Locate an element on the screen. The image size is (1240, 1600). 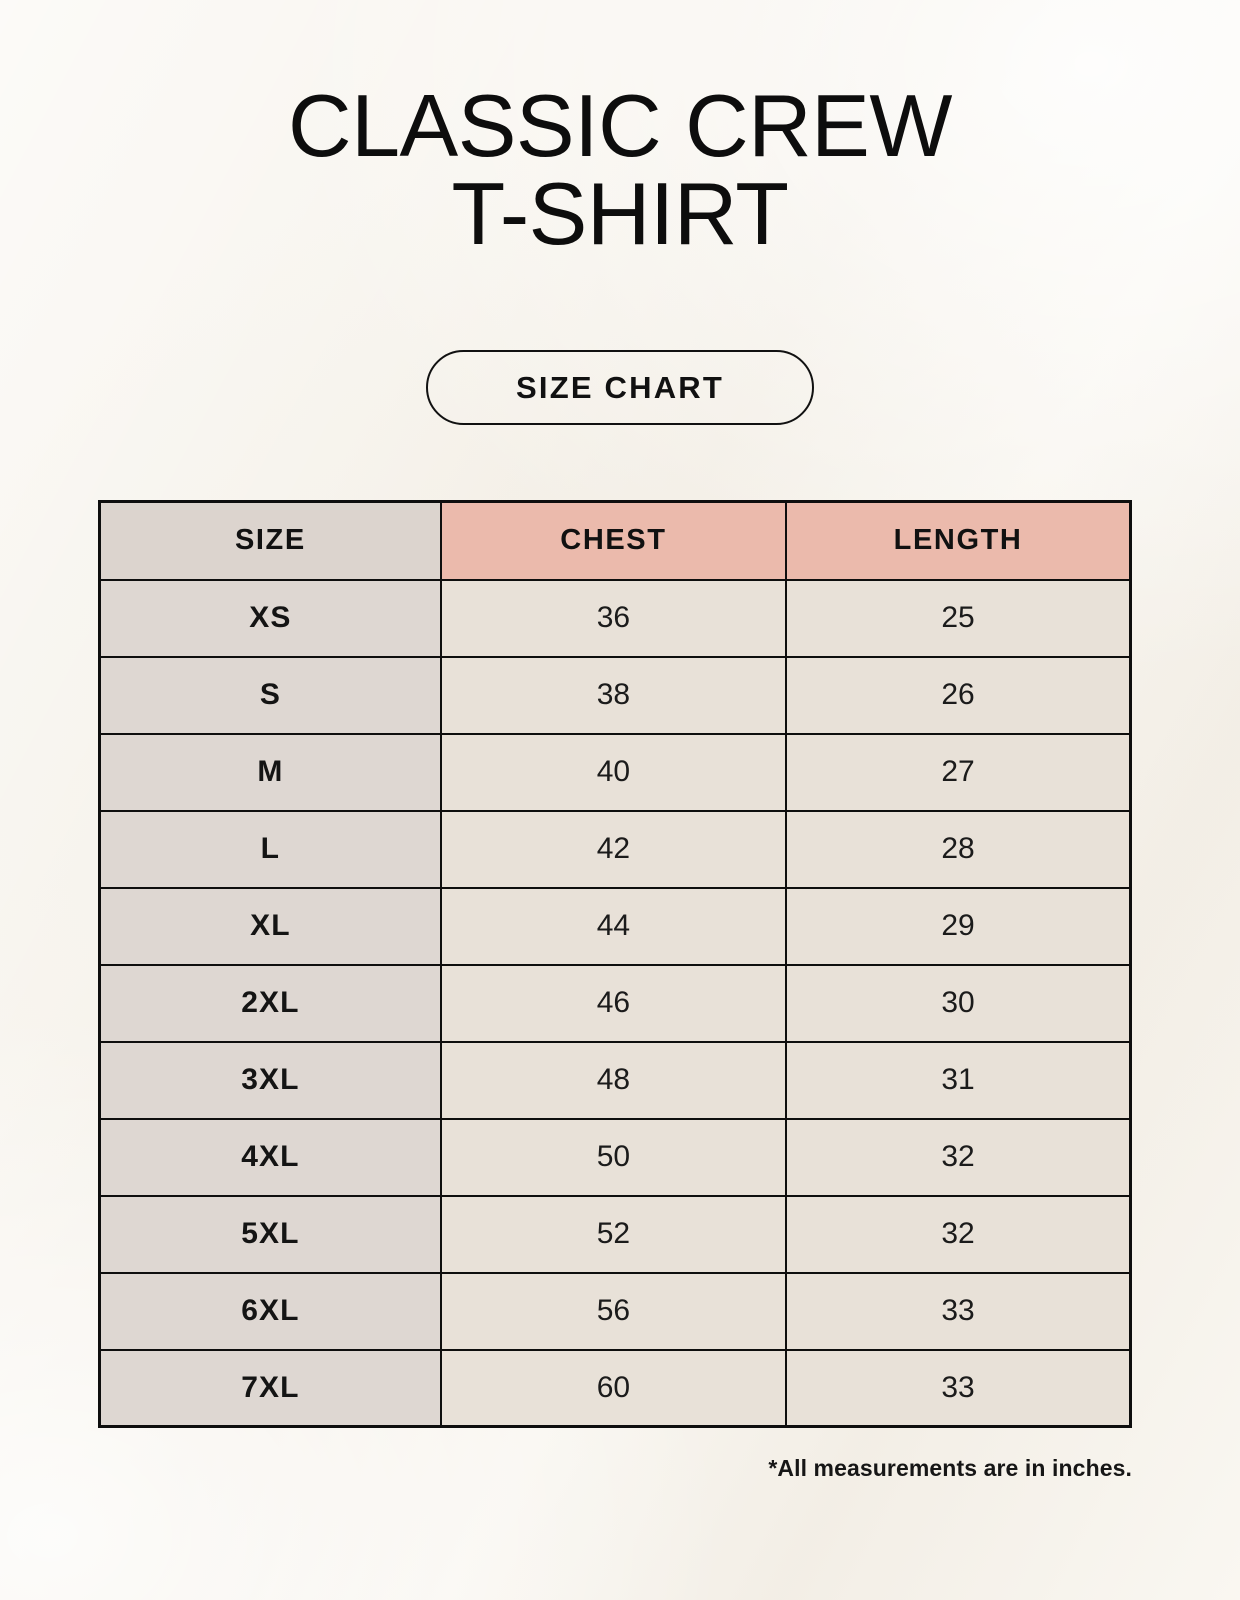
cell-length: 28 is located at coordinates (958, 849).